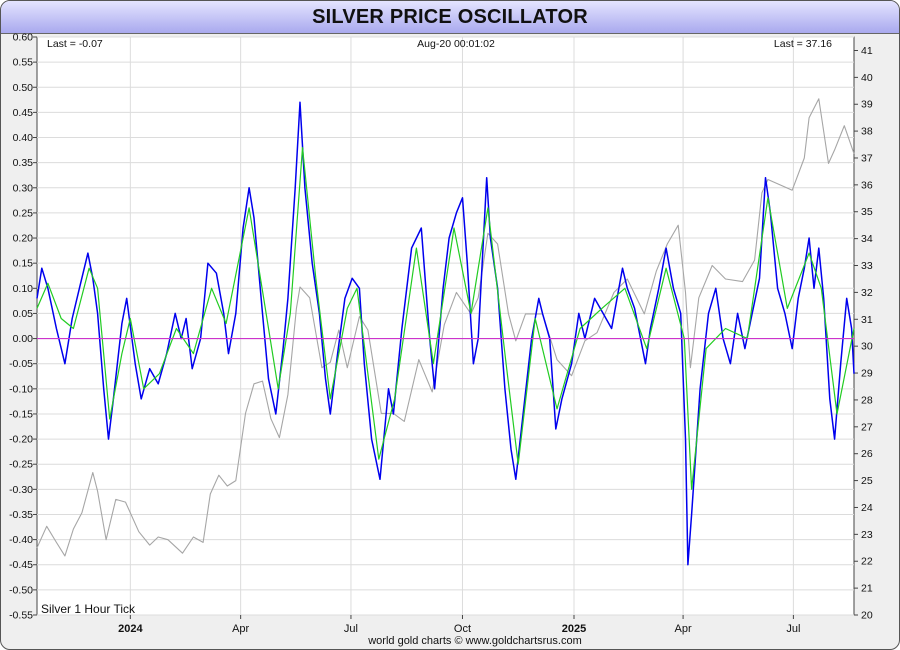 The width and height of the screenshot is (900, 650). I want to click on left-tick-label: 0.50, so click(23, 88).